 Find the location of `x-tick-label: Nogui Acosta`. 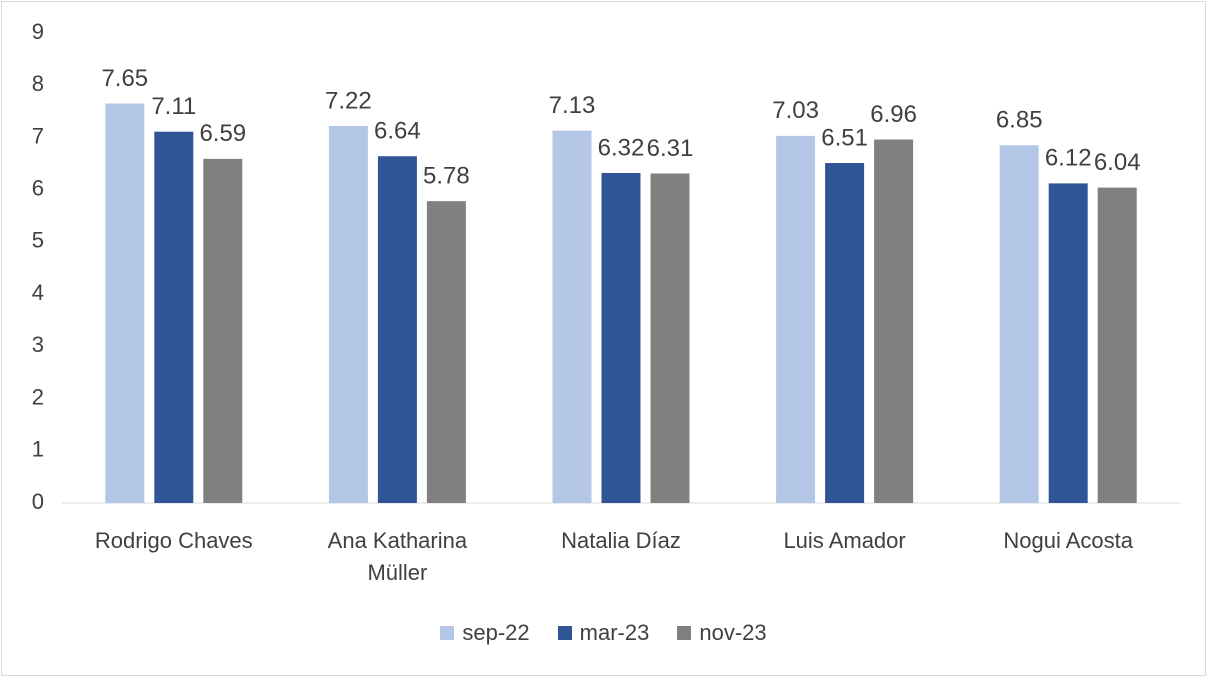

x-tick-label: Nogui Acosta is located at coordinates (1068, 540).